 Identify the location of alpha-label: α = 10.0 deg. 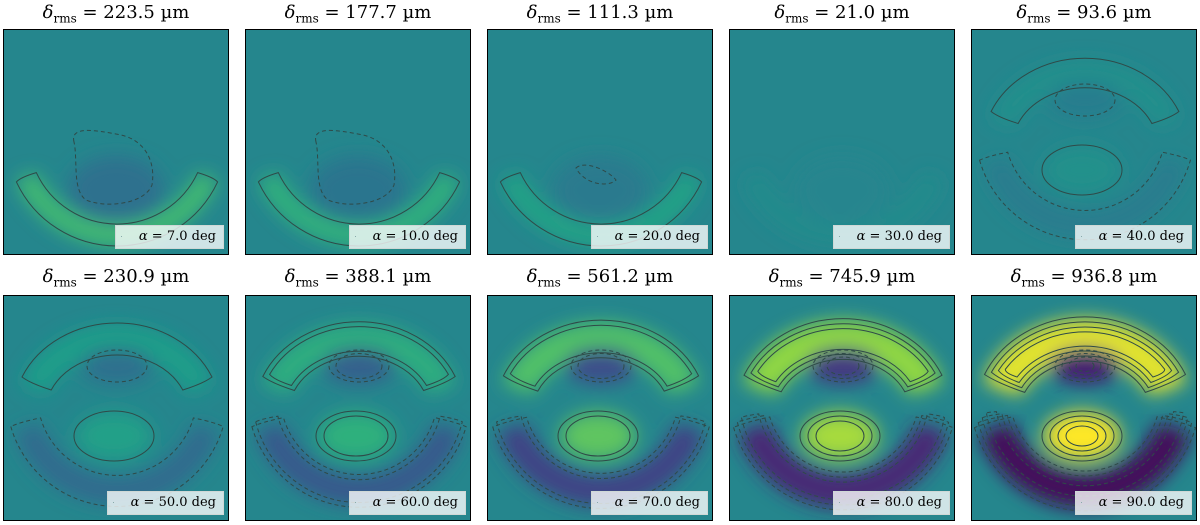
(407, 237).